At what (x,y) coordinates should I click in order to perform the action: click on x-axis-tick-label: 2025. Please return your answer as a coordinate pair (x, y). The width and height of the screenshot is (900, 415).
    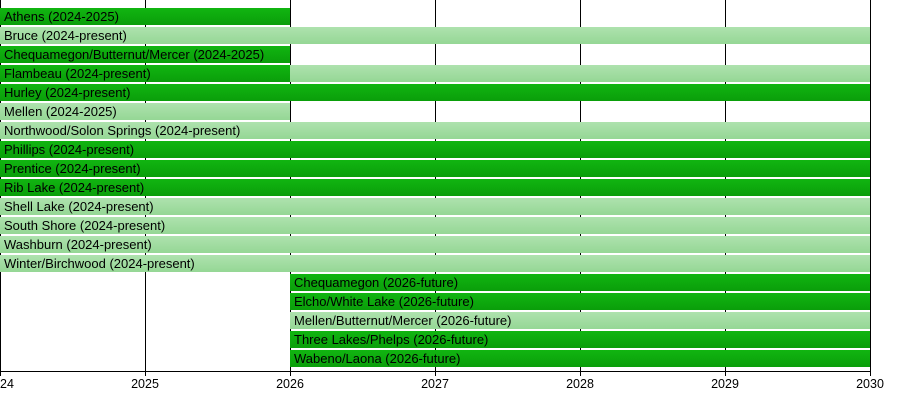
    Looking at the image, I should click on (145, 384).